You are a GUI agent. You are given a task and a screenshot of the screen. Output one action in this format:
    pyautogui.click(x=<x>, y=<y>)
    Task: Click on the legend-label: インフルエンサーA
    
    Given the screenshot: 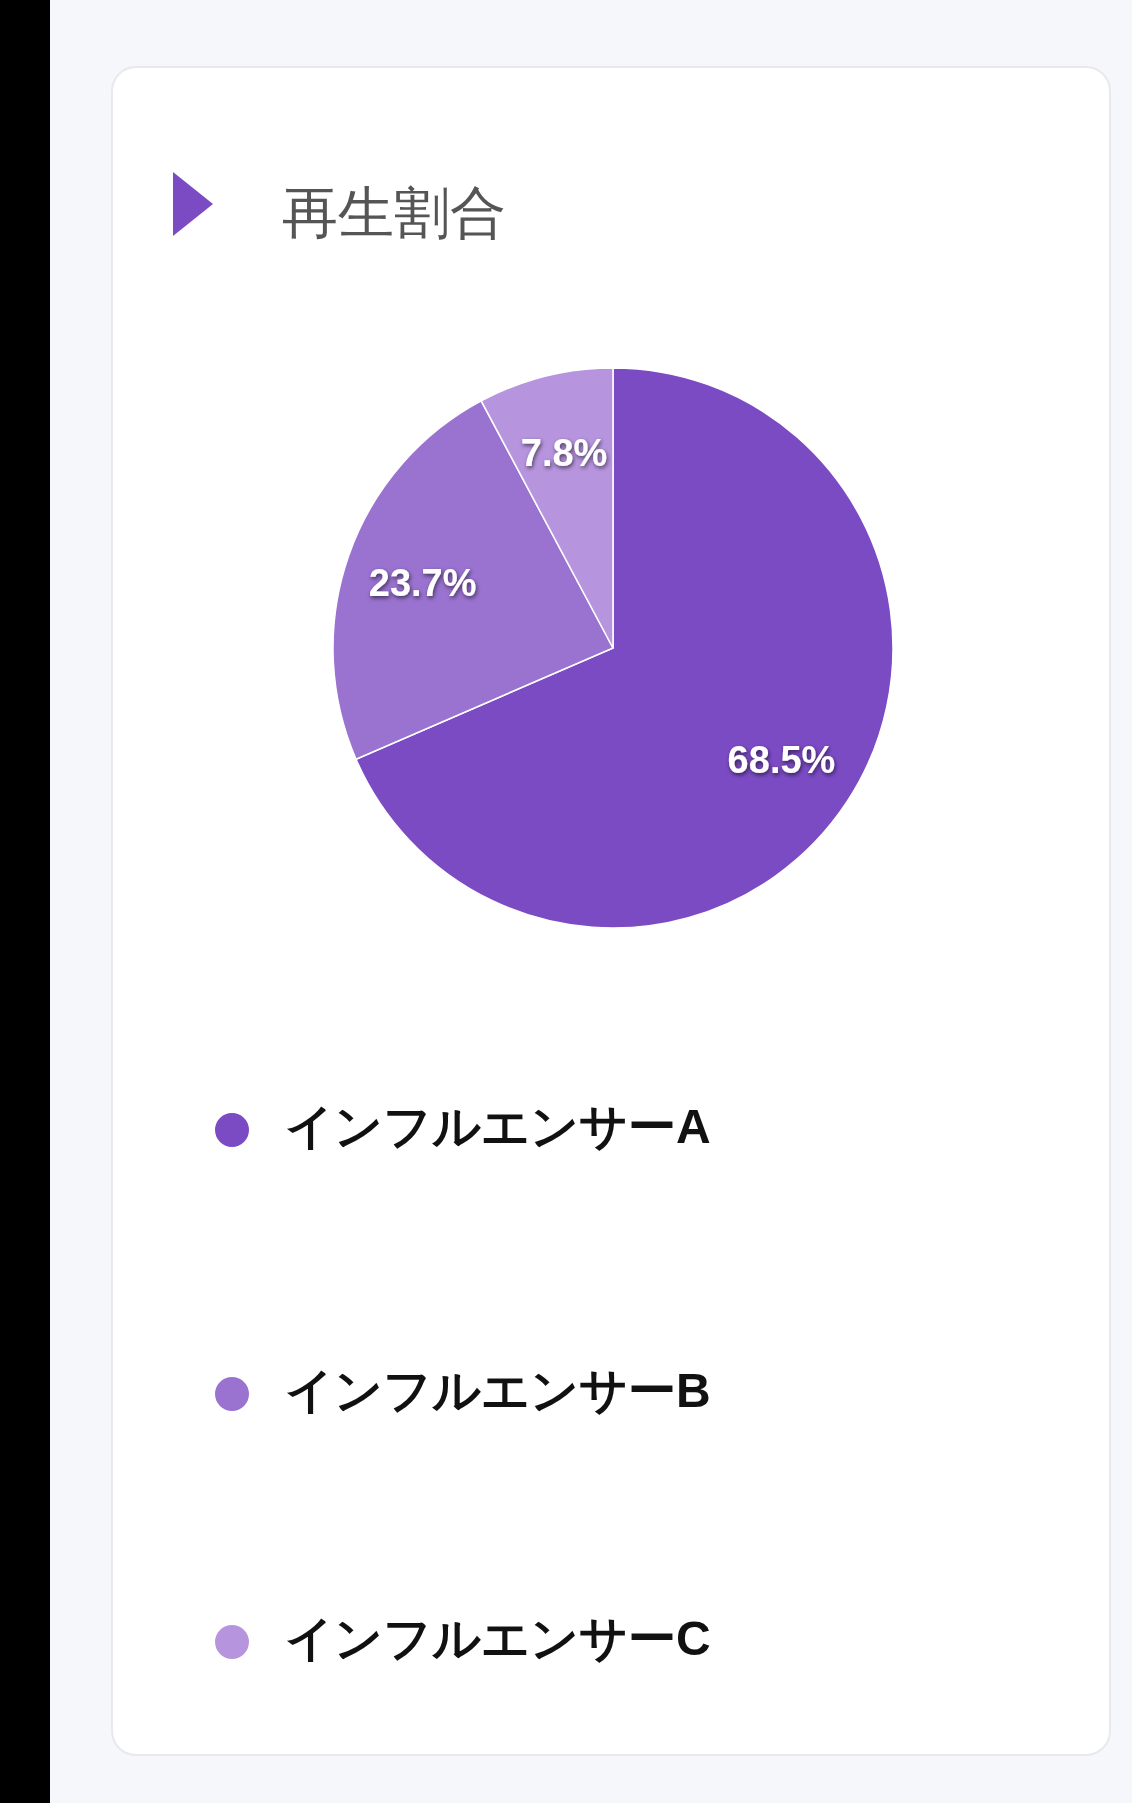 What is the action you would take?
    pyautogui.click(x=498, y=1126)
    